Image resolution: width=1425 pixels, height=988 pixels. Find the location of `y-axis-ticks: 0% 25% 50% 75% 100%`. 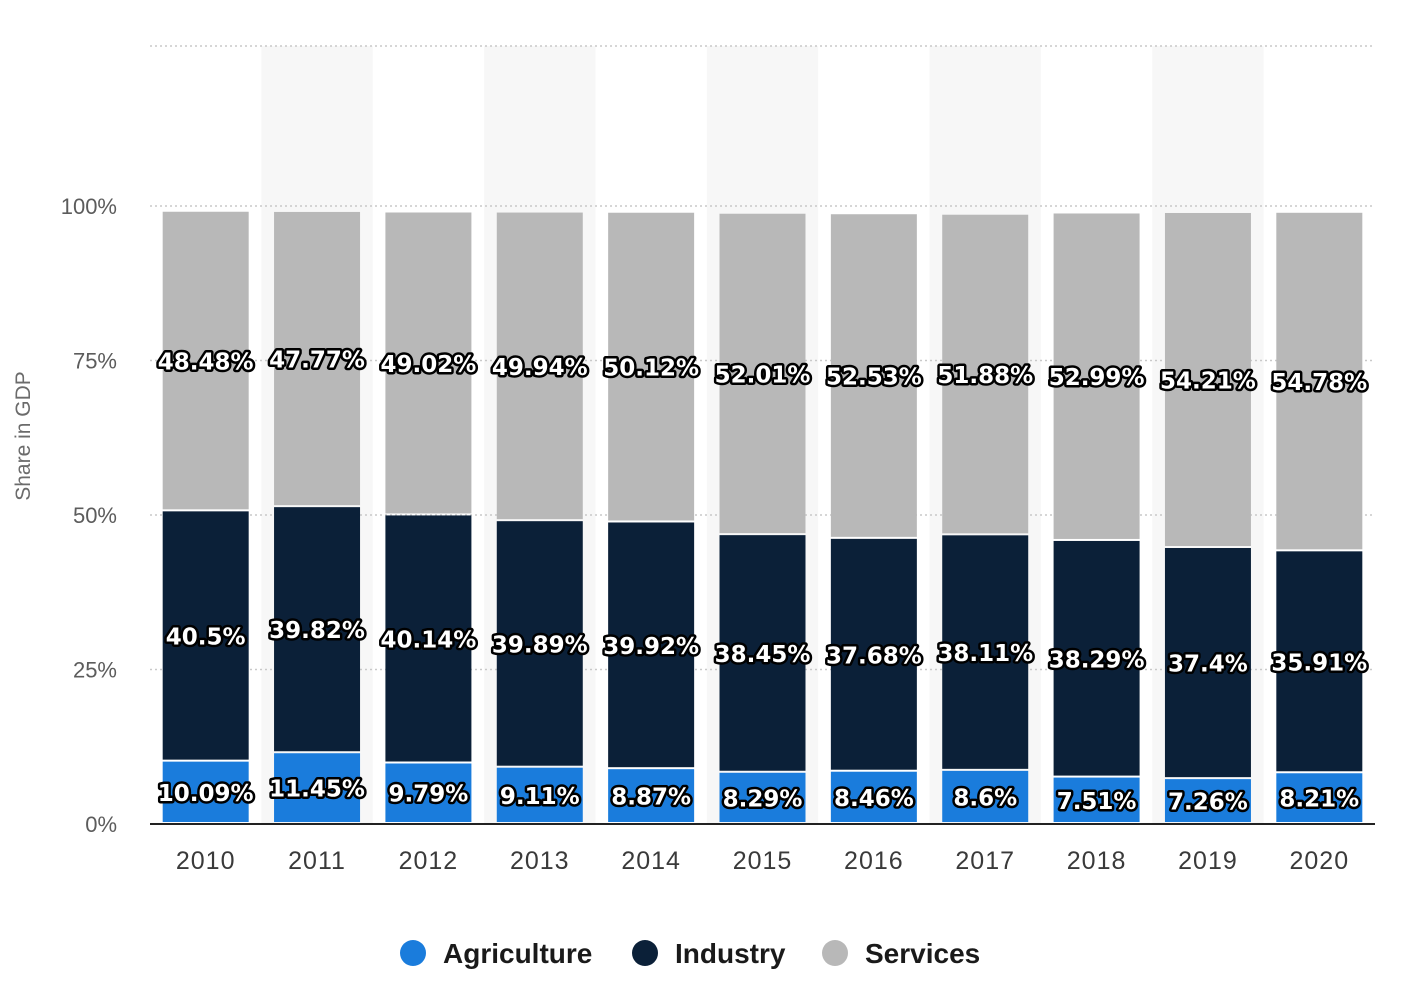

y-axis-ticks: 0% 25% 50% 75% 100% is located at coordinates (89, 515).